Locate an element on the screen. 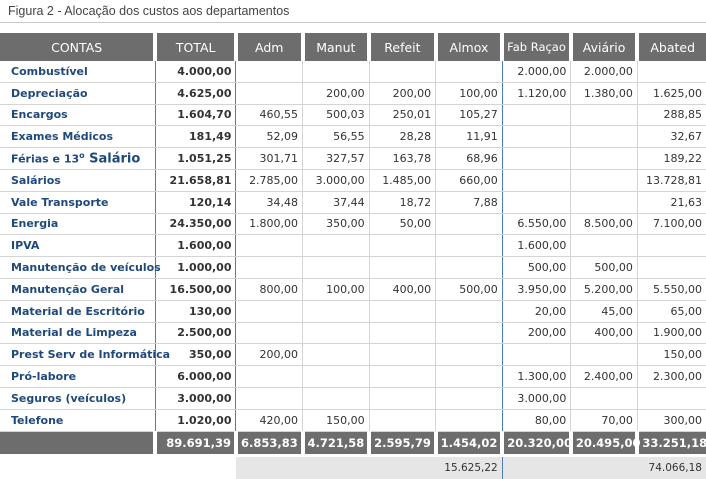  caption-divider is located at coordinates (353, 22).